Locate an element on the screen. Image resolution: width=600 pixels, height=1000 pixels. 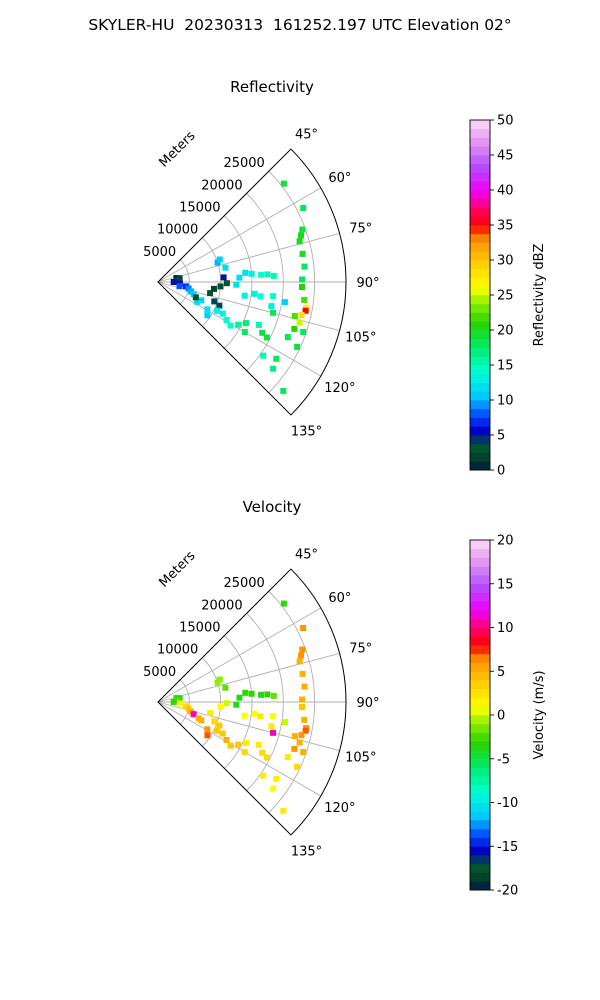
colorbar-tick-label: 15 is located at coordinates (505, 584).